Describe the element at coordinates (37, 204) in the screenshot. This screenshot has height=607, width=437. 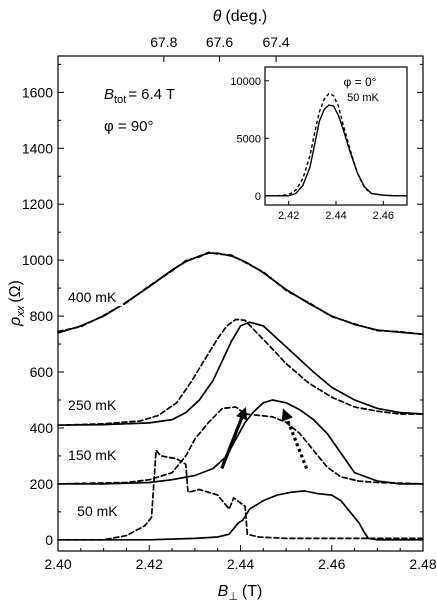
I see `y-tick-label: 1200` at that location.